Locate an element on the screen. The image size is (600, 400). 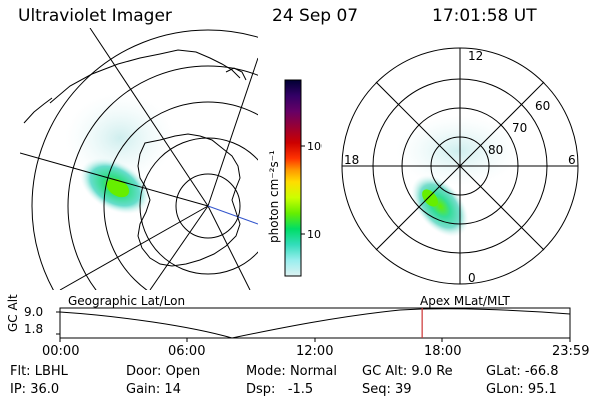
colorbar: 100 10 photon cm⁻²s⁻¹ is located at coordinates (294, 178).